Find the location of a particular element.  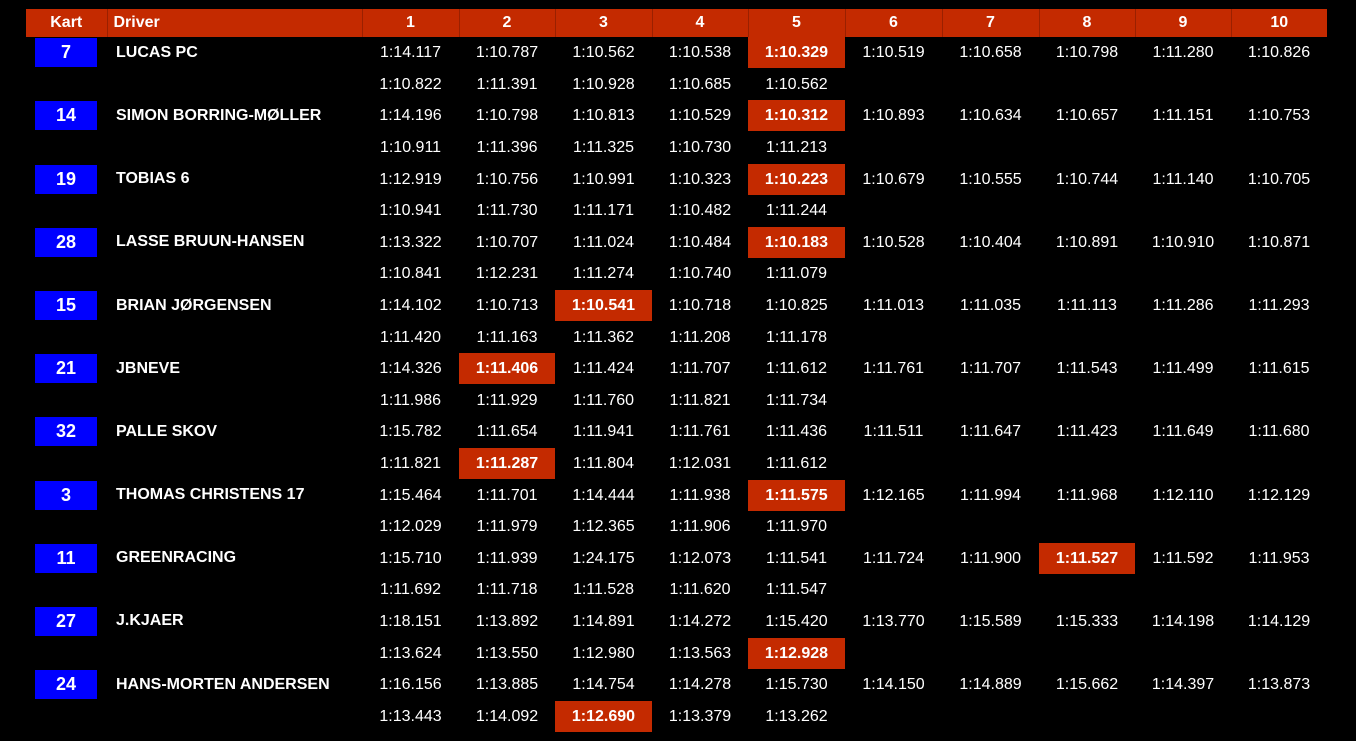

lap-time: 1:15.420 is located at coordinates (796, 621).